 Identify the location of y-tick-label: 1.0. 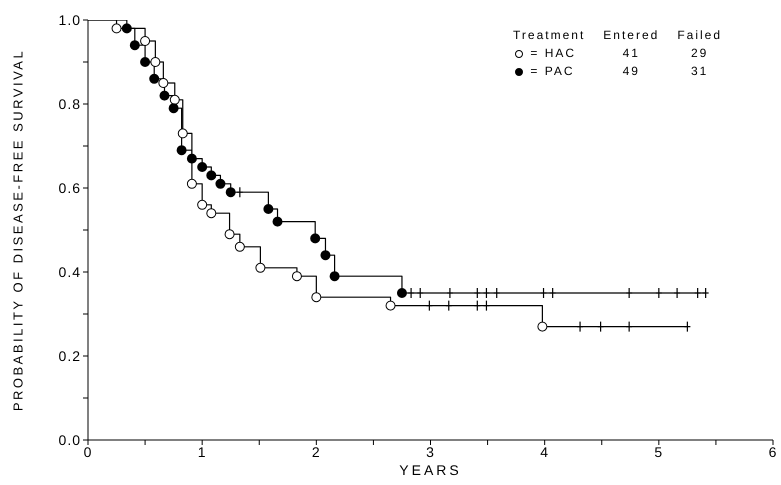
(69, 20).